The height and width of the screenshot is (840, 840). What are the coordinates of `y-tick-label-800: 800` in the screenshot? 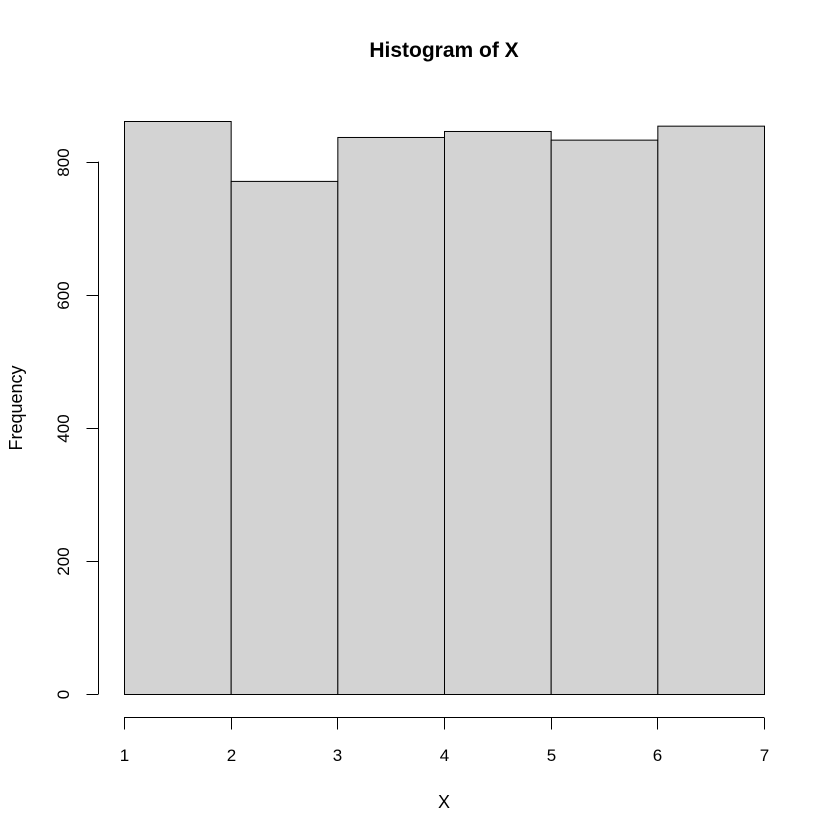 It's located at (63, 162).